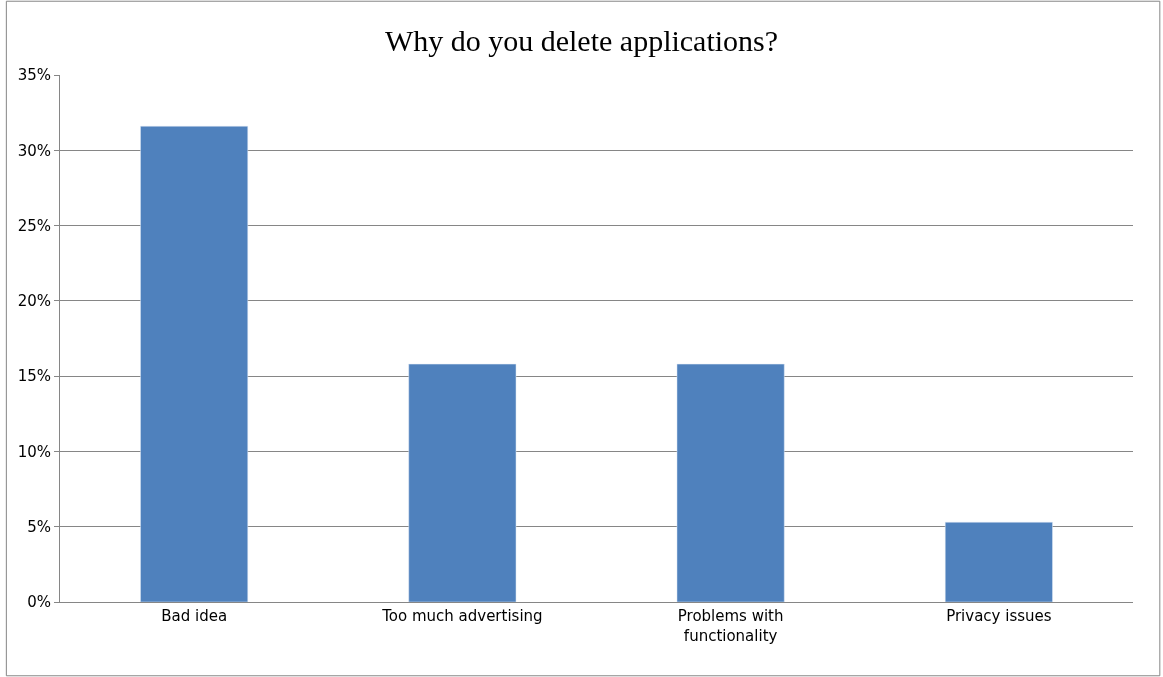 Image resolution: width=1163 pixels, height=677 pixels. I want to click on y-tick-label: 20%, so click(34, 301).